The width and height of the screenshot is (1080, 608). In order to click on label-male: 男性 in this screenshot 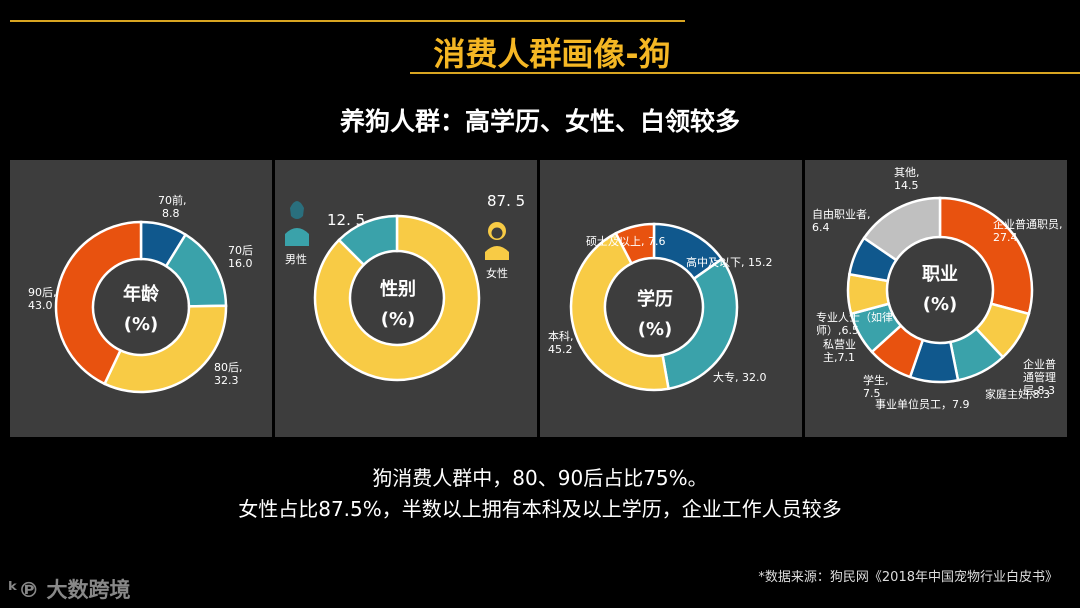, I will do `click(296, 259)`.